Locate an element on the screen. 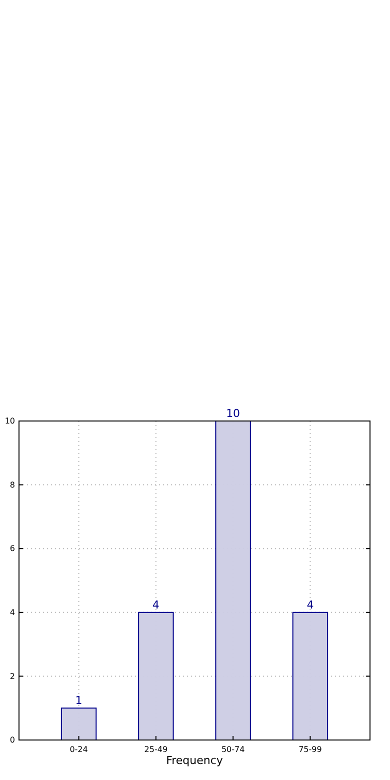 This screenshot has height=780, width=390. data-label: 10 is located at coordinates (233, 413).